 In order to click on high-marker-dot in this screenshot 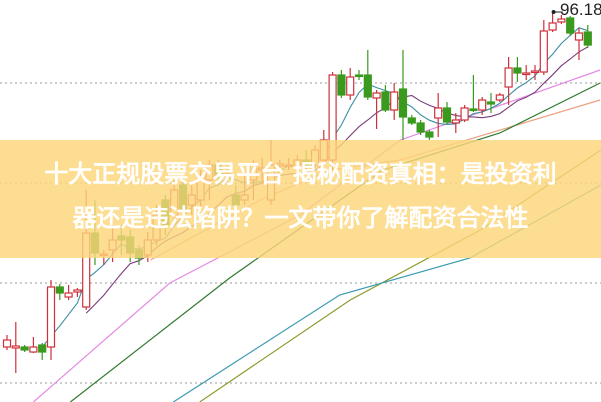, I will do `click(553, 12)`.